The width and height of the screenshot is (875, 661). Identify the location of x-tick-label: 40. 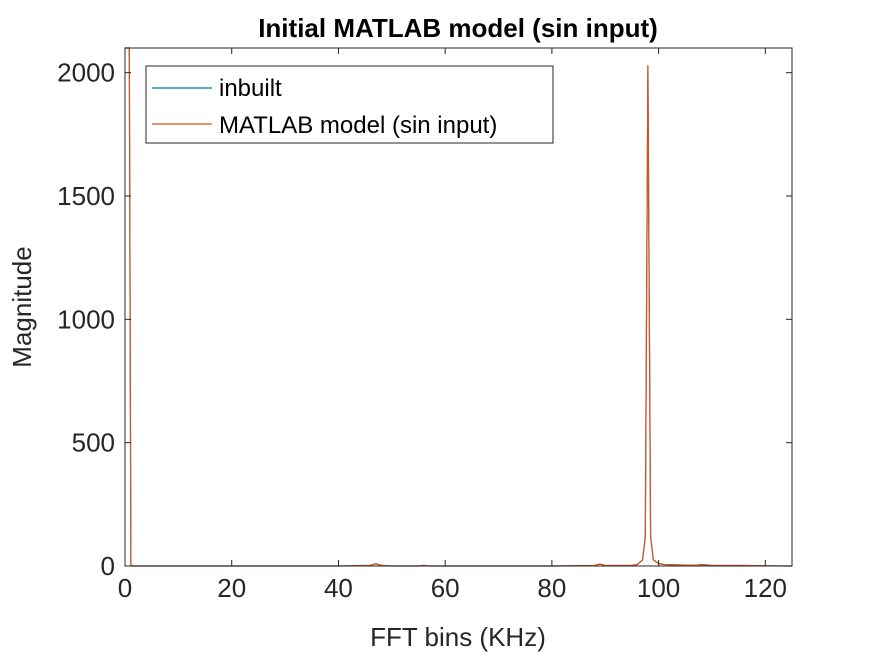
(338, 588).